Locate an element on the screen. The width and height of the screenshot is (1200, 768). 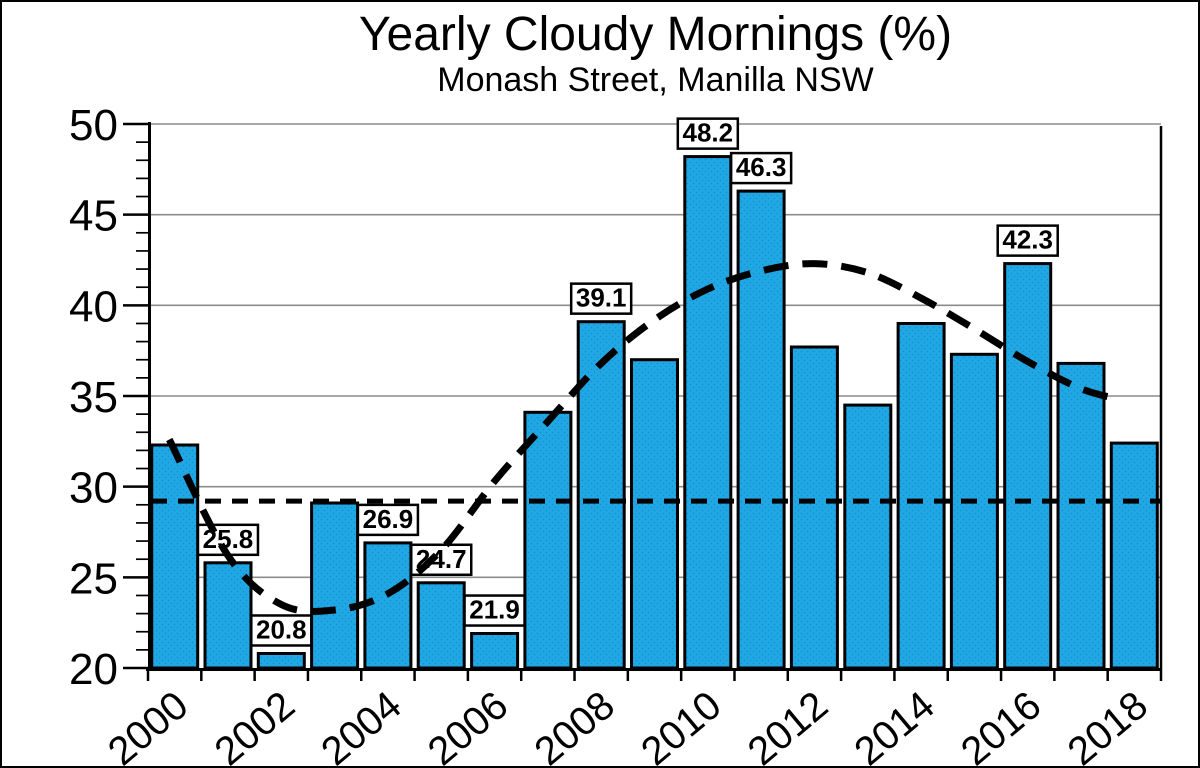
bar-2013 is located at coordinates (868, 536).